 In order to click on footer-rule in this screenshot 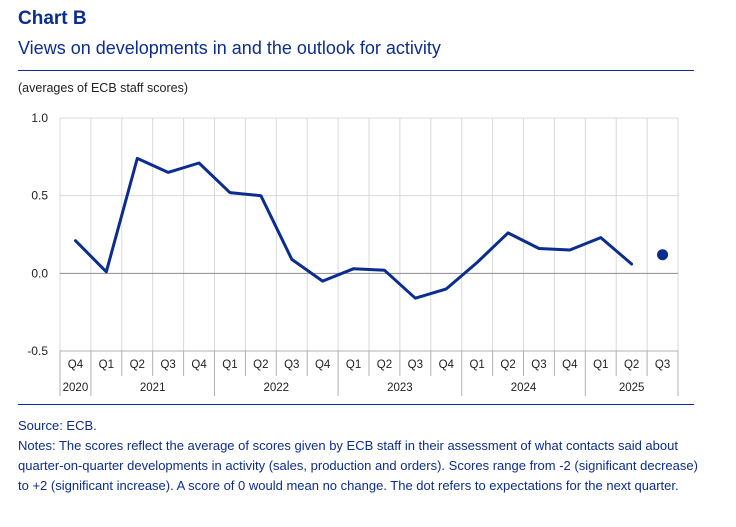, I will do `click(356, 404)`.